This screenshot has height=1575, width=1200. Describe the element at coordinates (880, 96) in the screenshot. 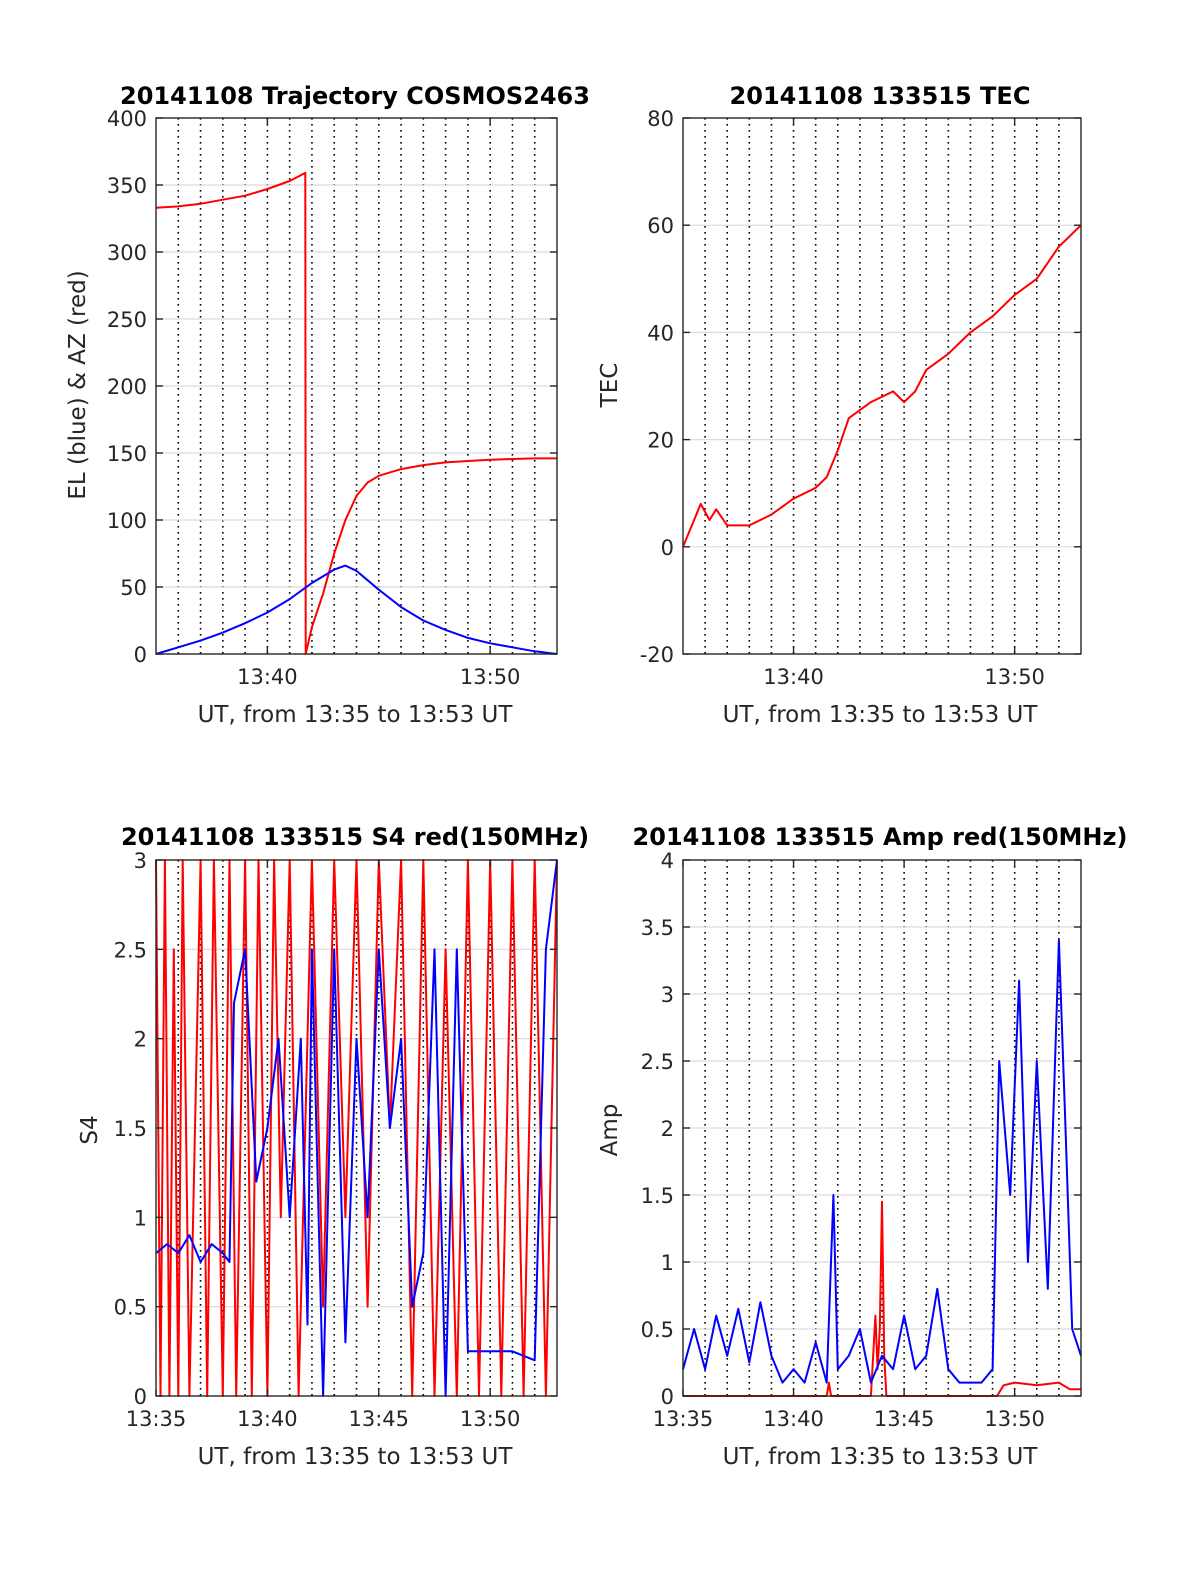

I see `chart-title-tec: 20141108 133515 TEC` at that location.